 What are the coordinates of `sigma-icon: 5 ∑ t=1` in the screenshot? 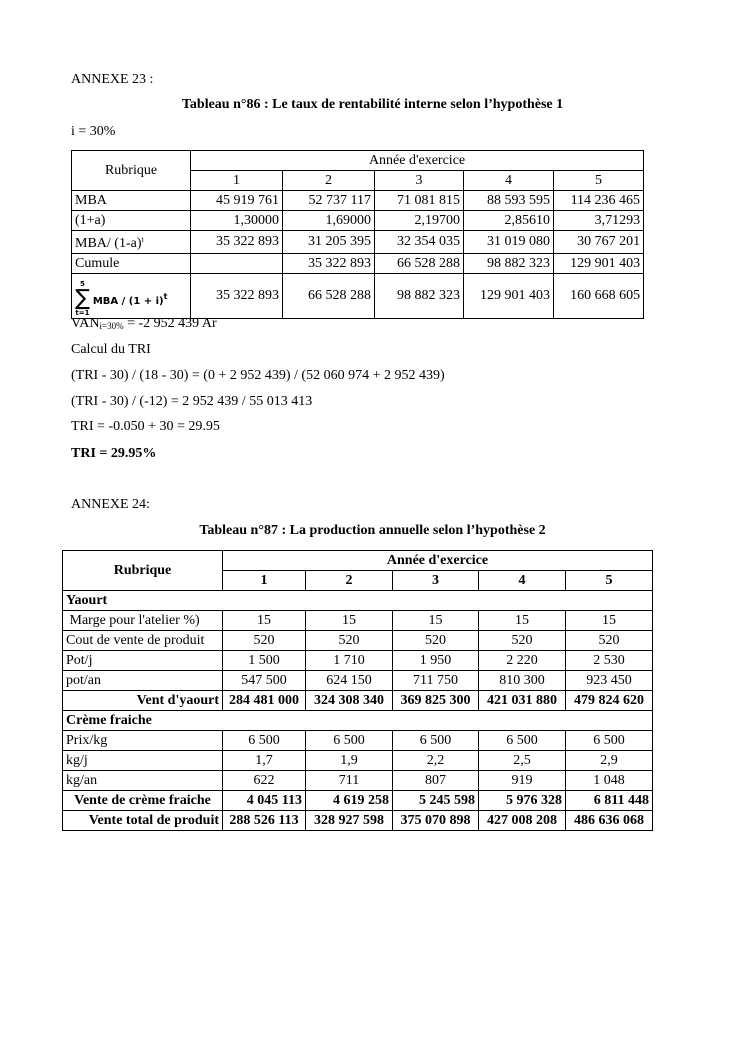 It's located at (82, 298).